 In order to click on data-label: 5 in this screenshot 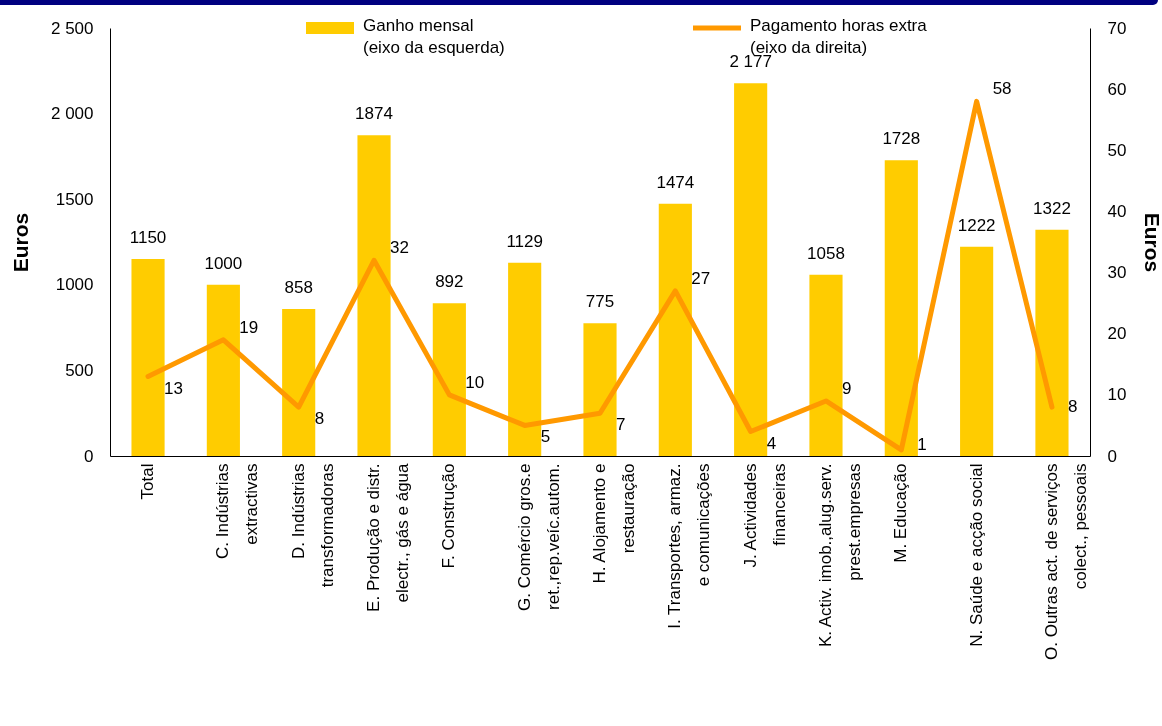, I will do `click(545, 437)`.